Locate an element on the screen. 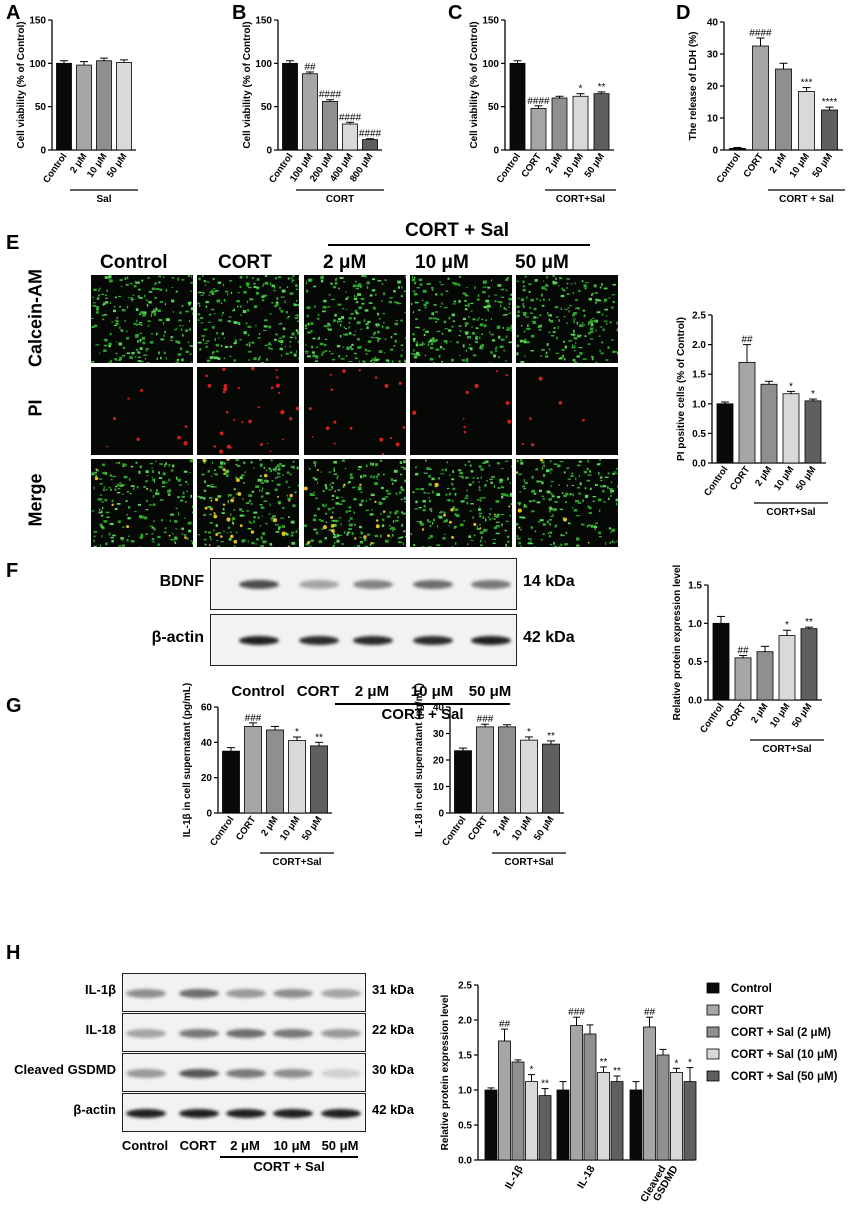  y-tick-label: 40 is located at coordinates (439, 708).